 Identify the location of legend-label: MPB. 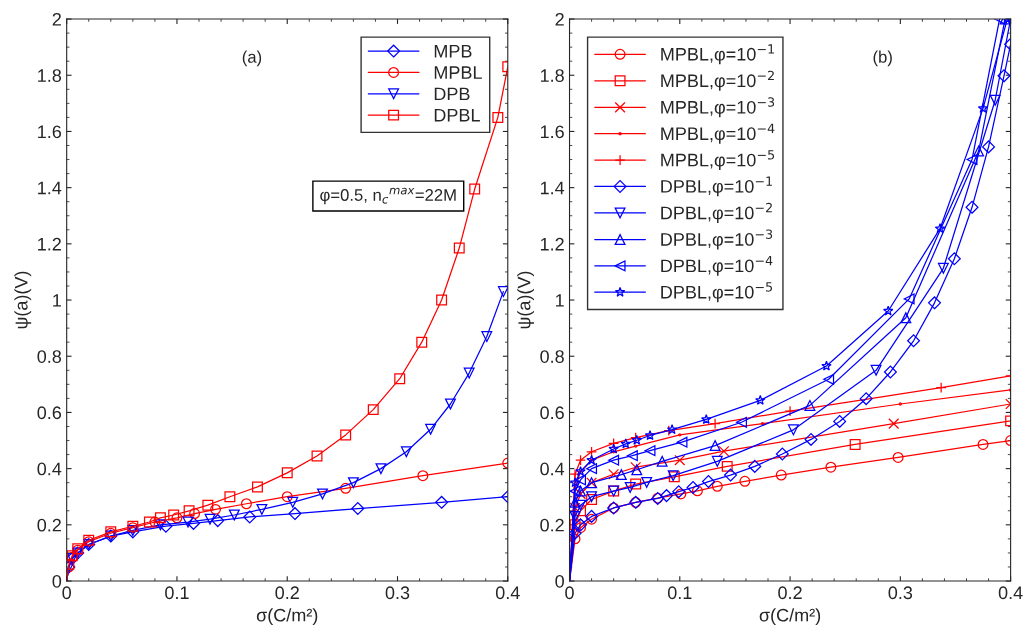
(453, 51).